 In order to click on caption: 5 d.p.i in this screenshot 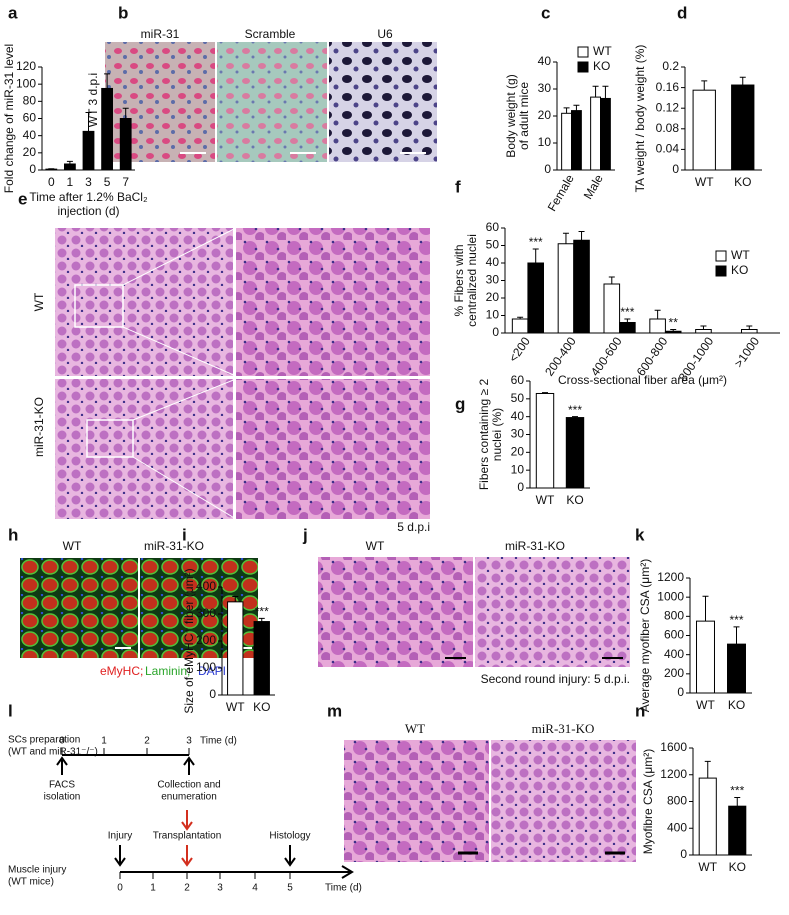, I will do `click(413, 527)`.